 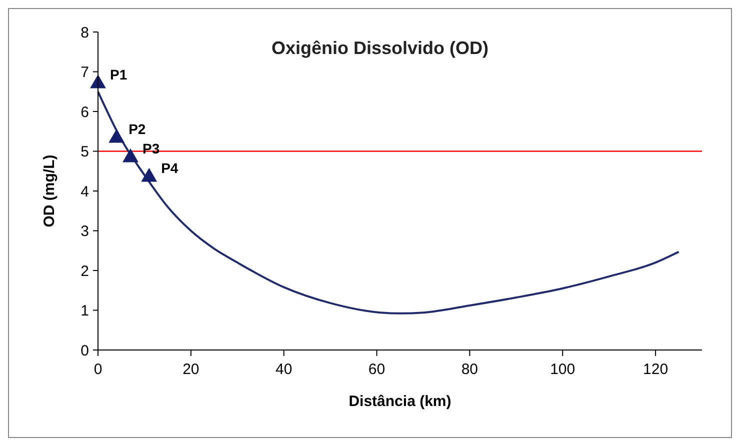 What do you see at coordinates (377, 369) in the screenshot?
I see `x-tick-label: 60` at bounding box center [377, 369].